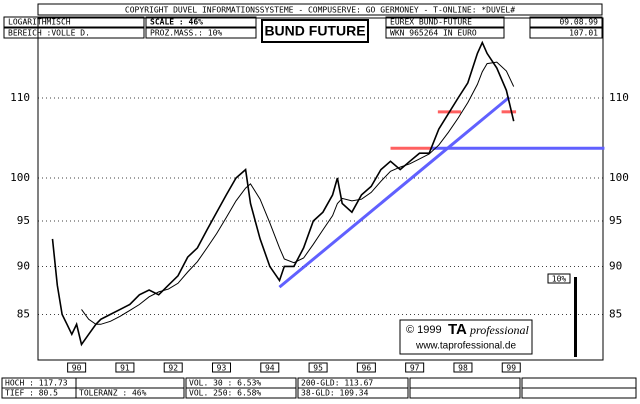  Describe the element at coordinates (337, 383) in the screenshot. I see `footer-text: 200-GLD: 113.67` at that location.